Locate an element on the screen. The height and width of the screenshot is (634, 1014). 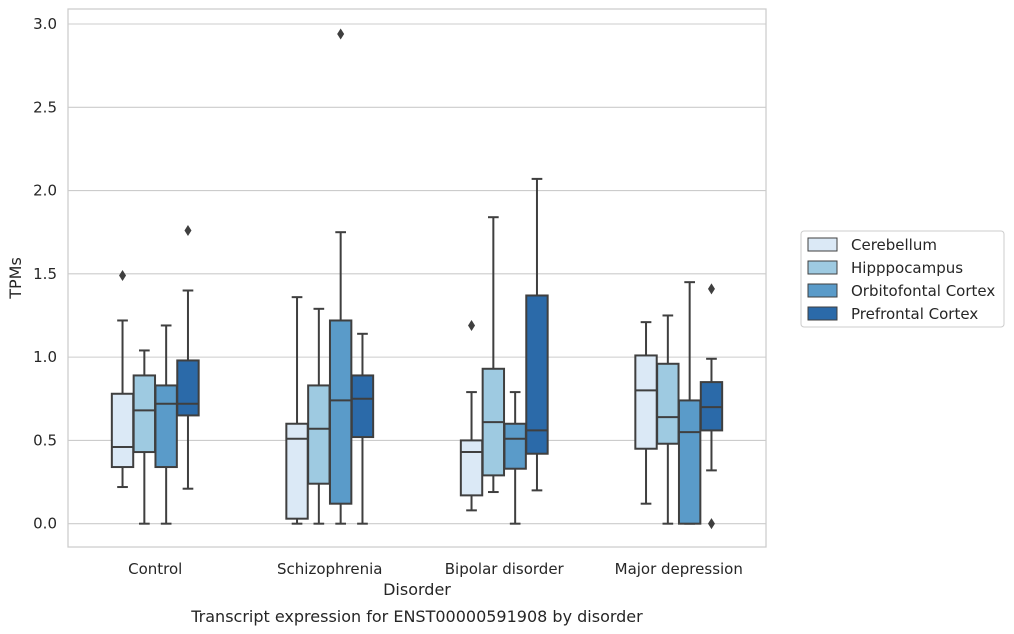
x-tick-label: Major depression is located at coordinates (679, 569).